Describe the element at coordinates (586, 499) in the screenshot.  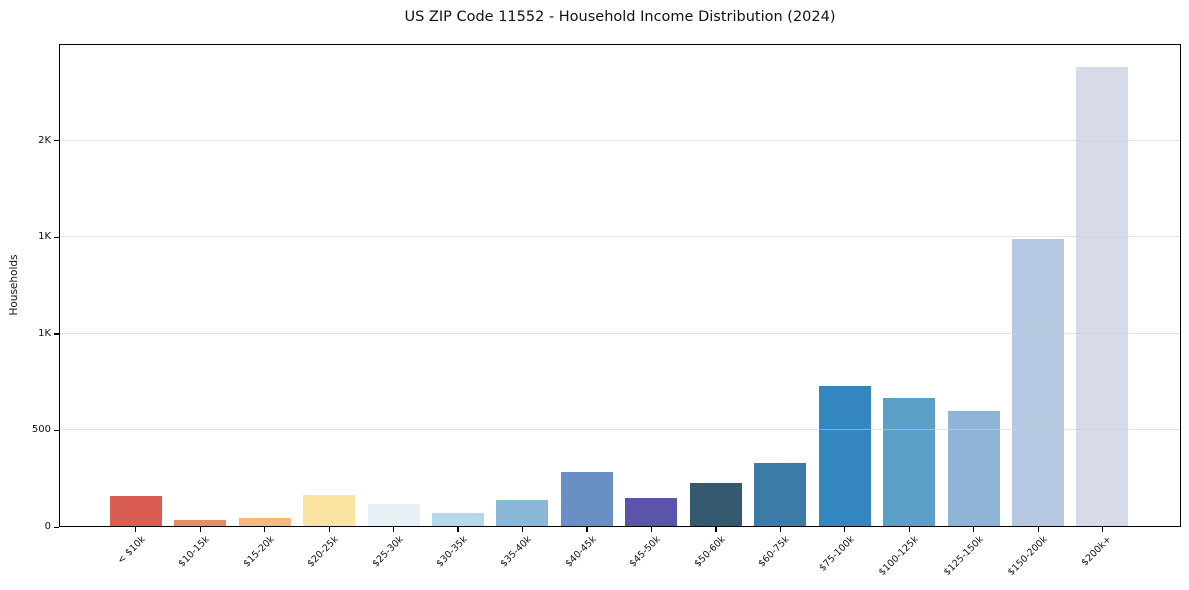
I see `bar-$40-45k` at that location.